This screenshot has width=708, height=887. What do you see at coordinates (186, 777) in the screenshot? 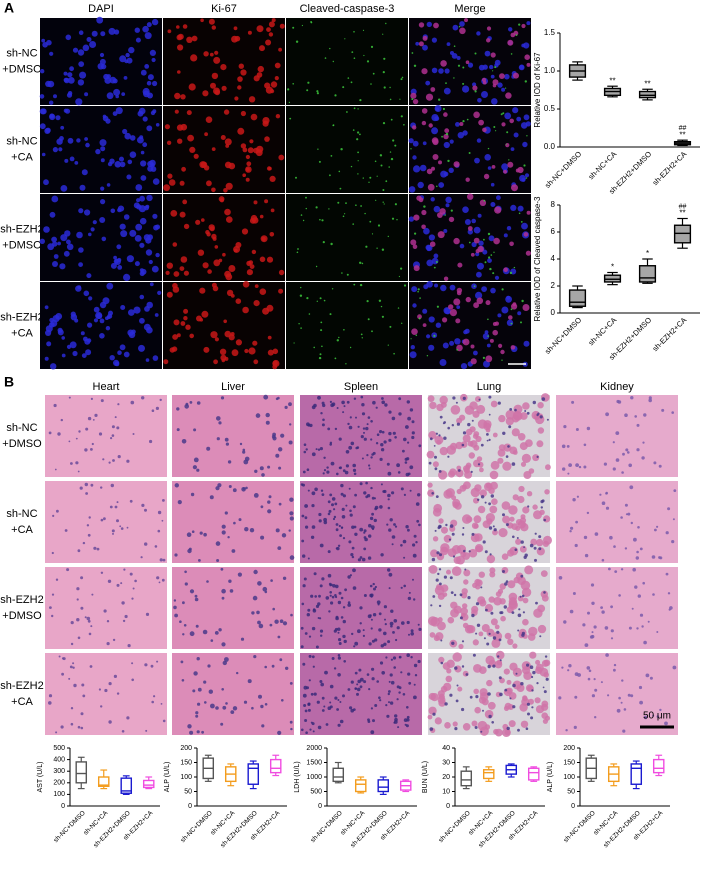
I see `y-tick-label: 100` at bounding box center [186, 777].